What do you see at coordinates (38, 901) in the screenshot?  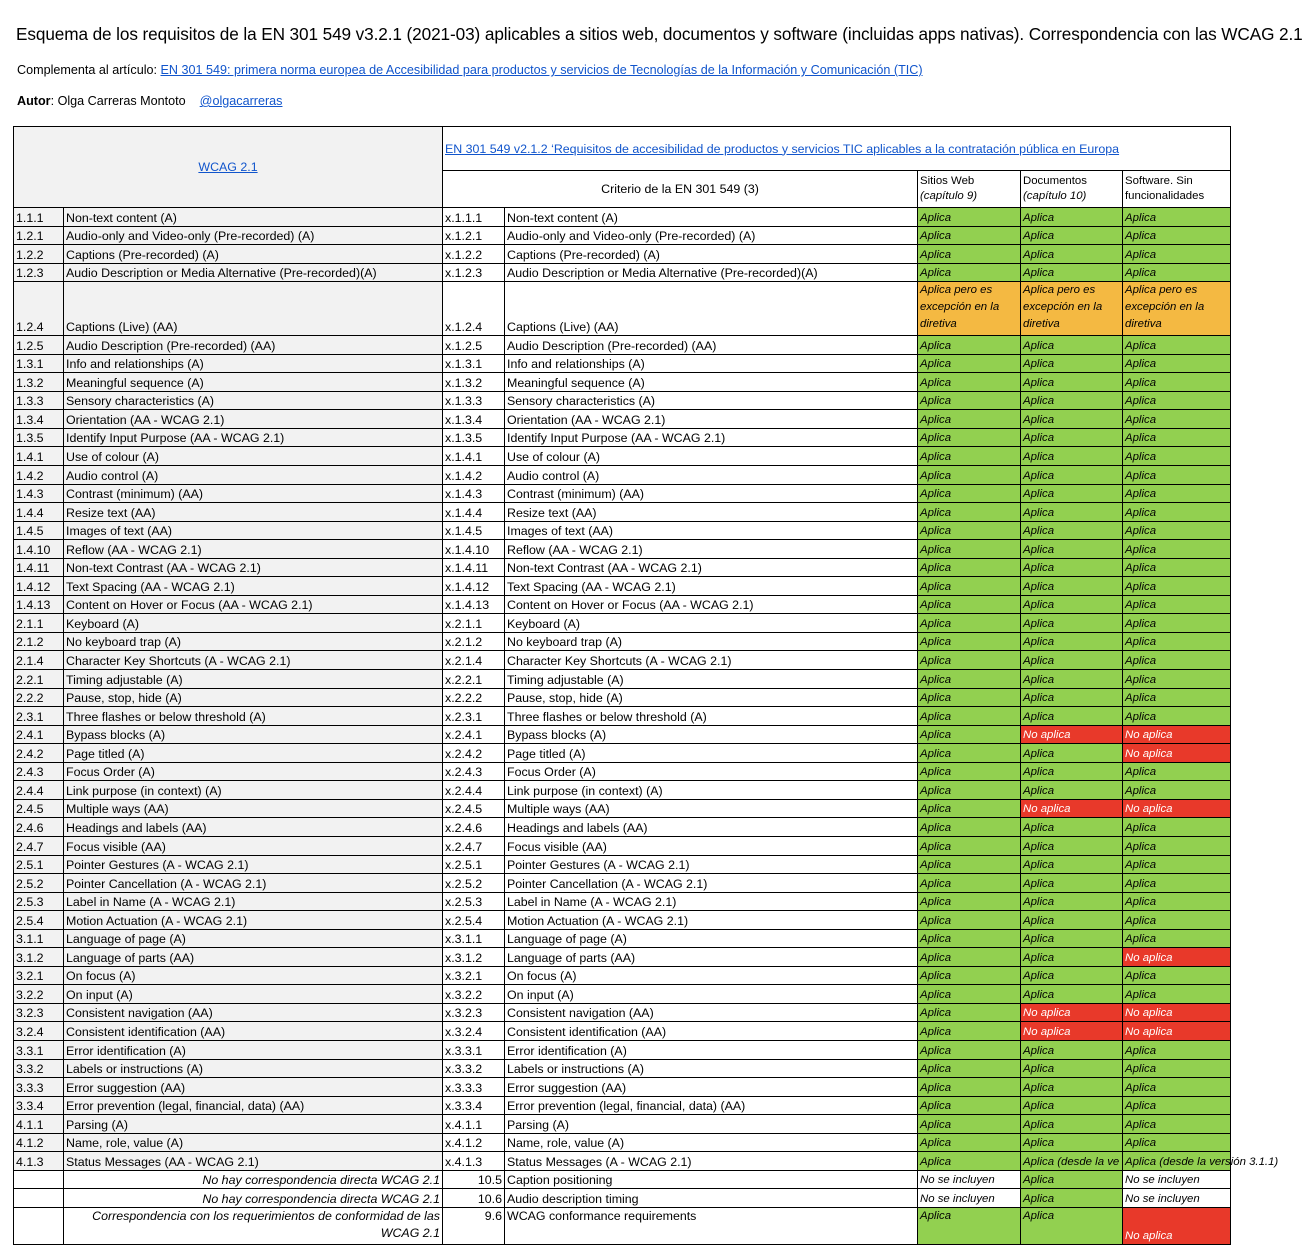 I see `wcag-id: 2.5.3` at bounding box center [38, 901].